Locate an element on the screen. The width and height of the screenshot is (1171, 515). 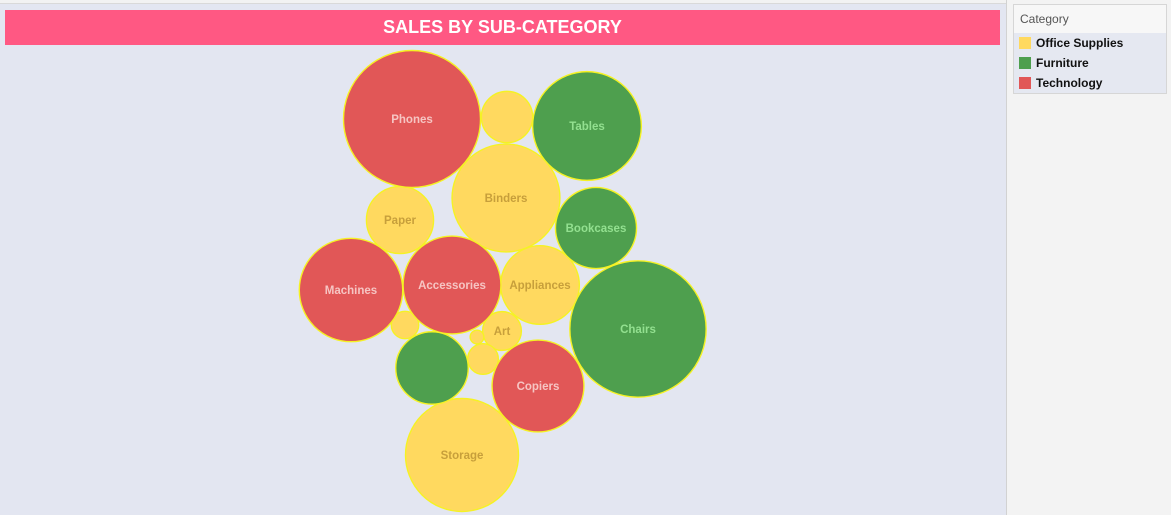
bubble-tables: Tables is located at coordinates (587, 126).